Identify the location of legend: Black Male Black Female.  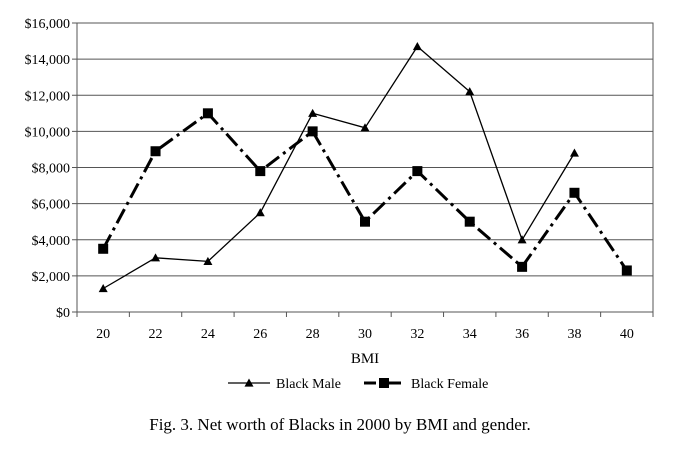
(358, 384).